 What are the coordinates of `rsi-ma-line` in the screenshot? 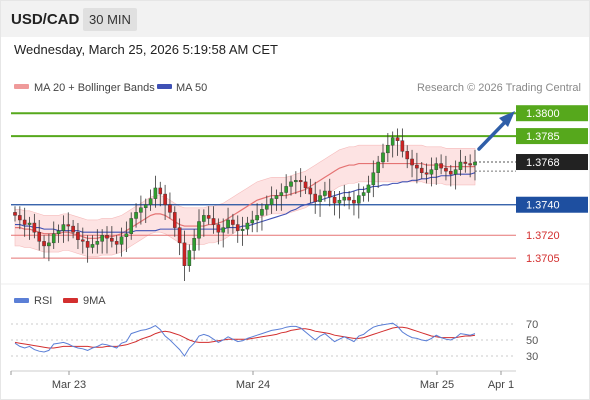 It's located at (245, 337).